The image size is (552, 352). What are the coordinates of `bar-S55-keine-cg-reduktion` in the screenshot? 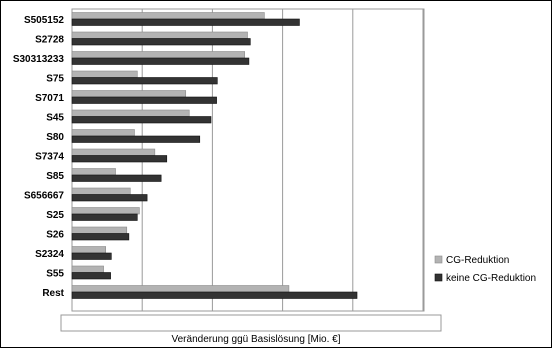 It's located at (91, 276).